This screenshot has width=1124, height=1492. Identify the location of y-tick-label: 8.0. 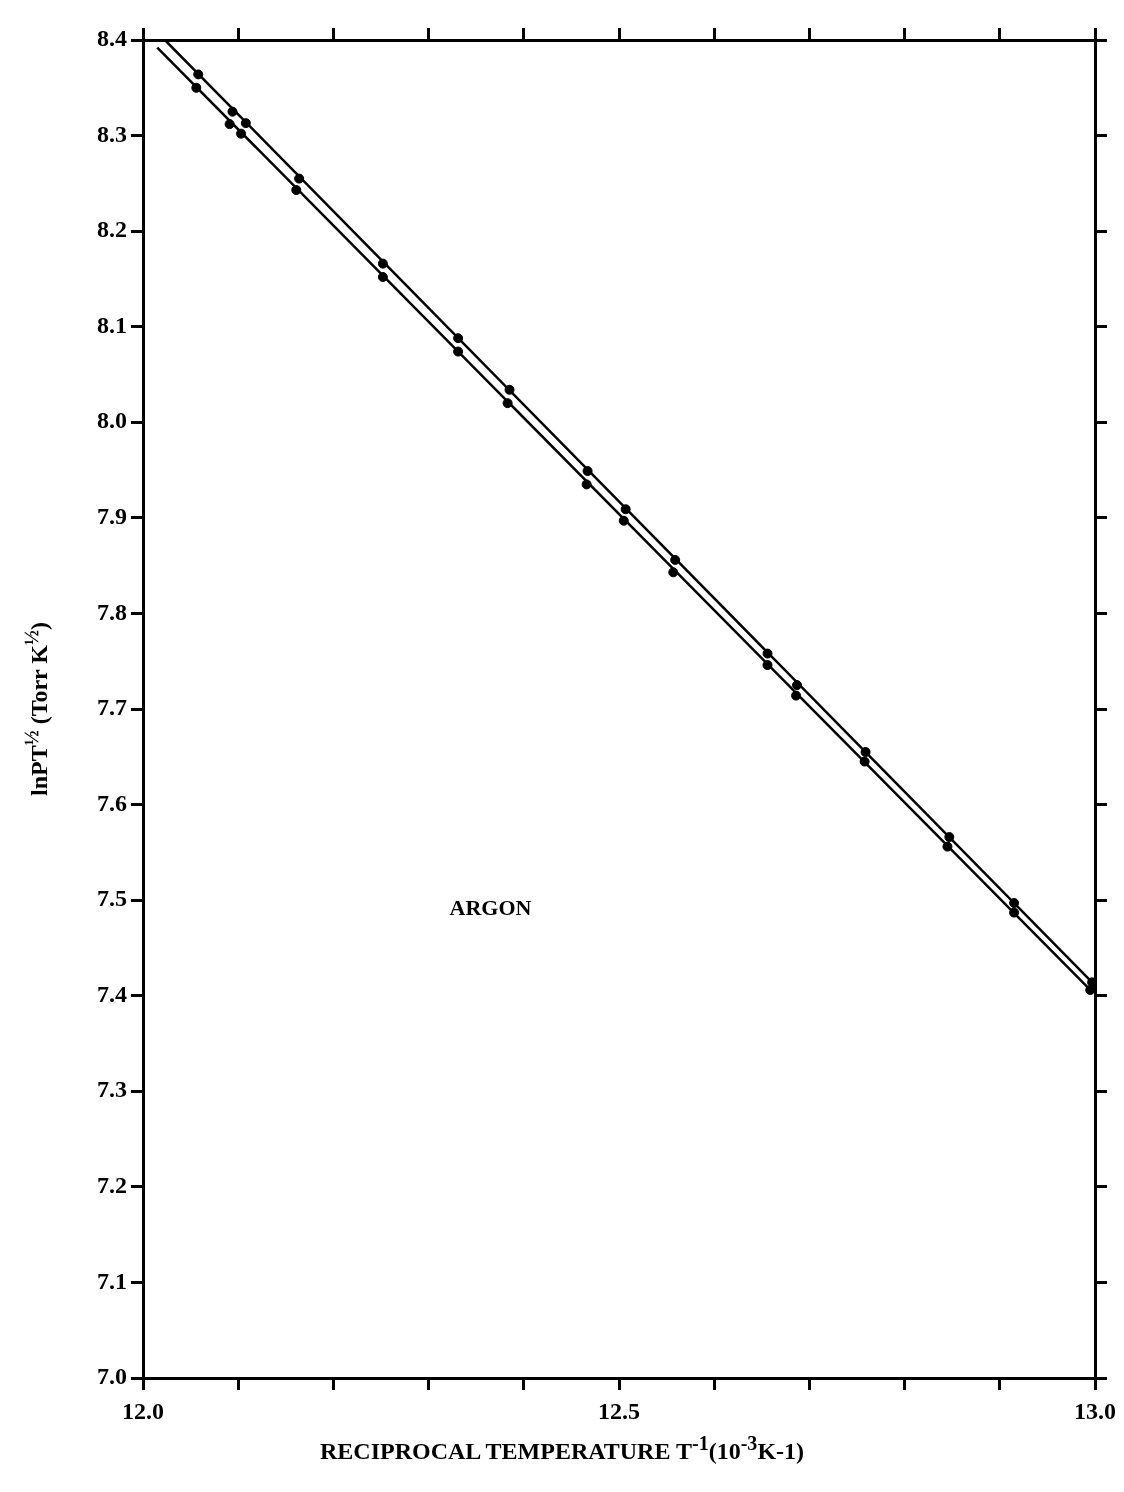
(112, 420).